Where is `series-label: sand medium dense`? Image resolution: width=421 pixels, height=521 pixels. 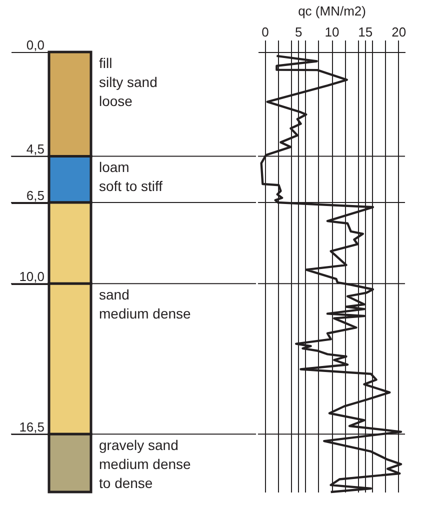 series-label: sand medium dense is located at coordinates (145, 304).